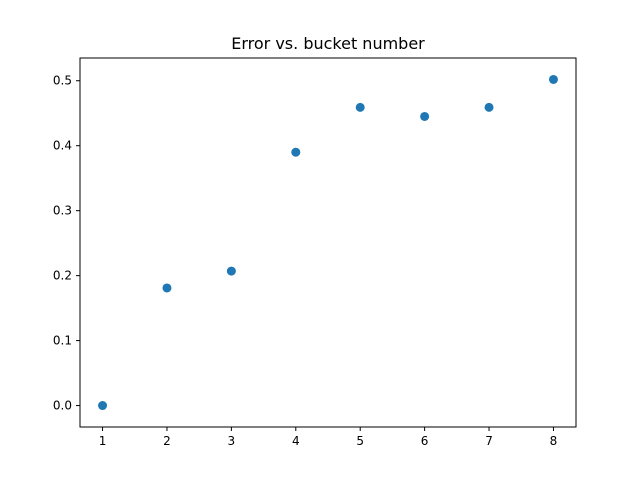 This screenshot has height=480, width=640. Describe the element at coordinates (103, 441) in the screenshot. I see `x-tick-label: 1` at that location.